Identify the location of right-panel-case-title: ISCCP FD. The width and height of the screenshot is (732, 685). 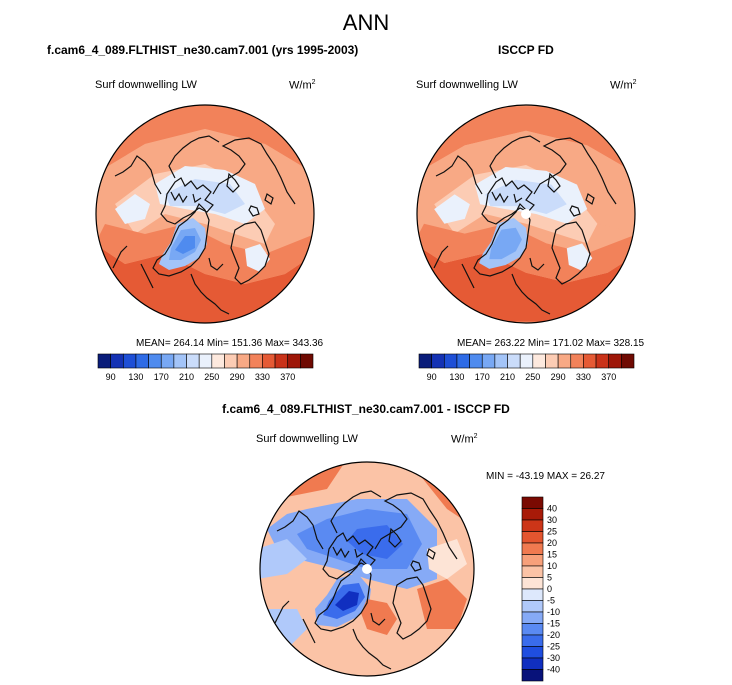
(526, 50).